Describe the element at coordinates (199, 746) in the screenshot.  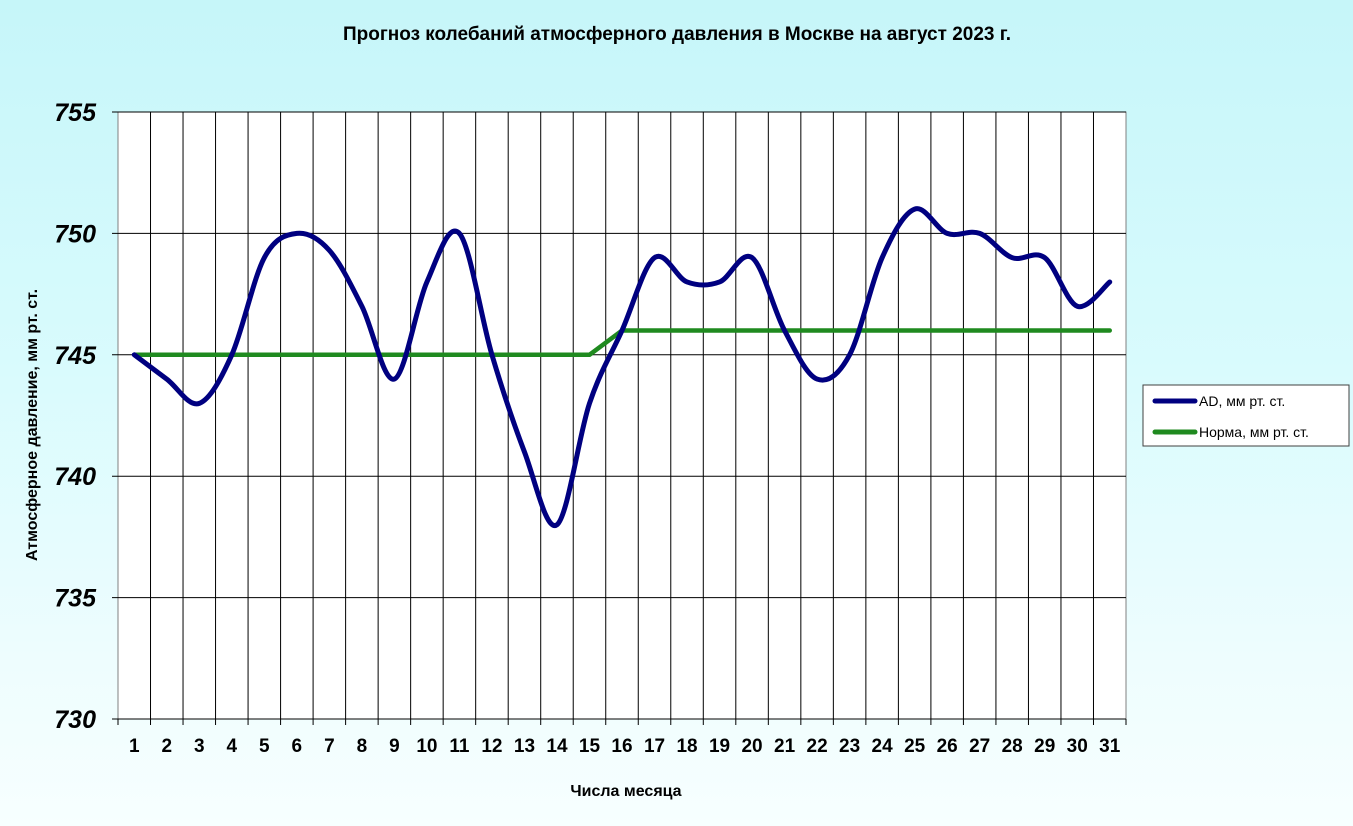
I see `x-tick-label-3: 3` at that location.